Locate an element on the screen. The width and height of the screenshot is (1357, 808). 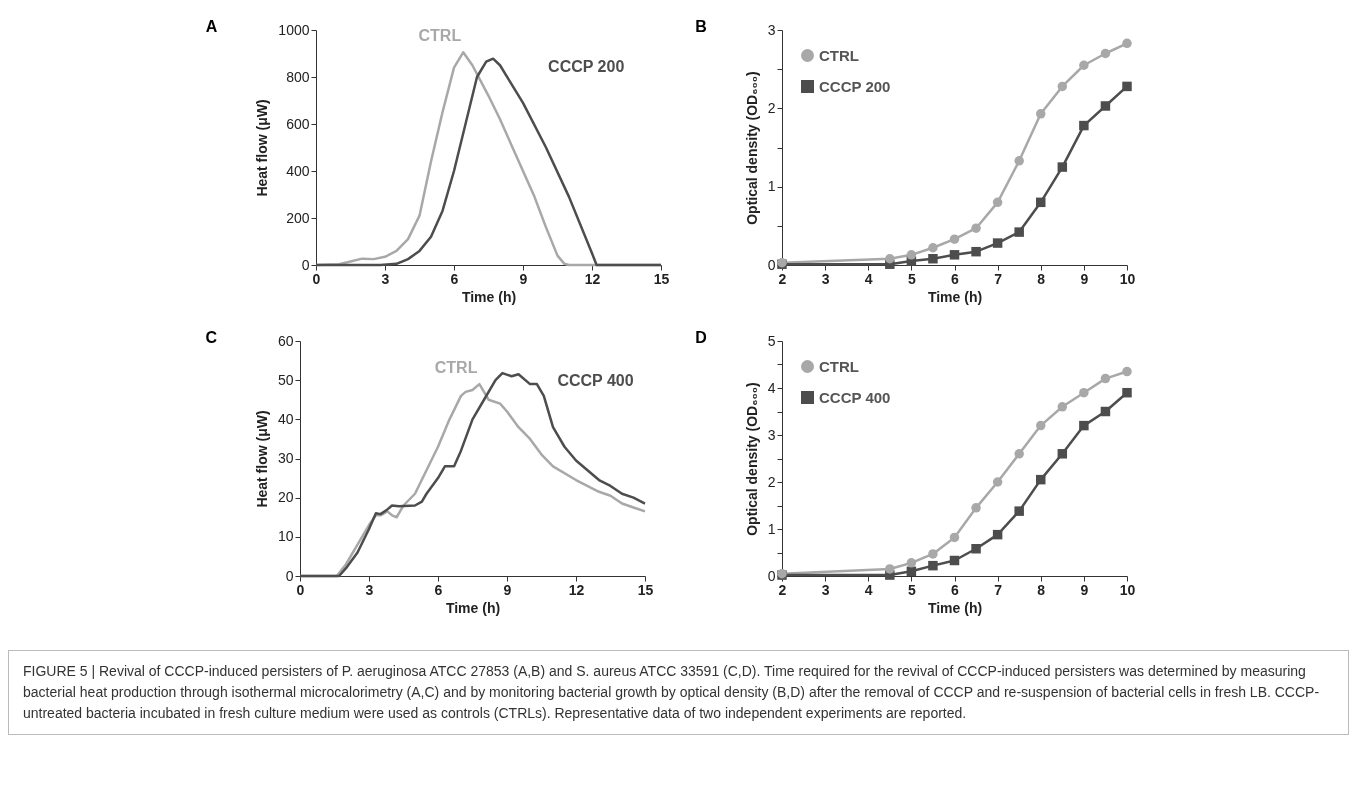
y-tick-label: 60 is located at coordinates (285, 340).